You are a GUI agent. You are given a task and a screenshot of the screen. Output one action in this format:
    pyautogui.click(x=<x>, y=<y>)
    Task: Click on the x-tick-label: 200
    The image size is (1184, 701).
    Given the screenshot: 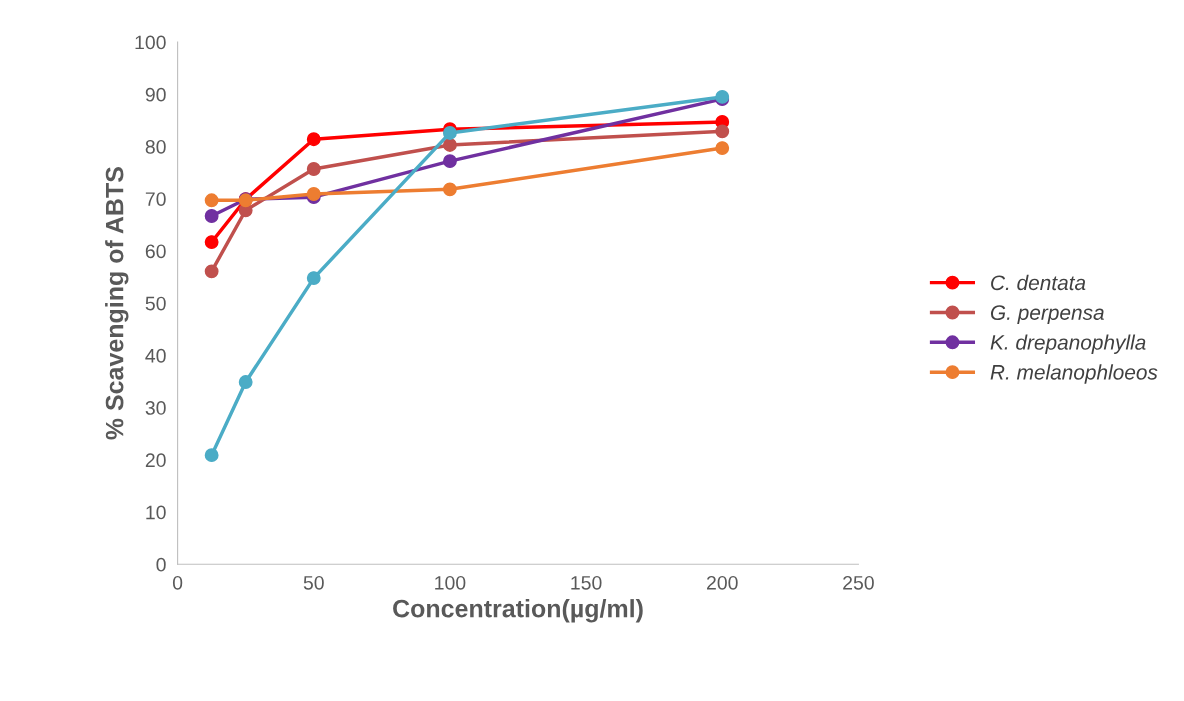 What is the action you would take?
    pyautogui.click(x=722, y=582)
    